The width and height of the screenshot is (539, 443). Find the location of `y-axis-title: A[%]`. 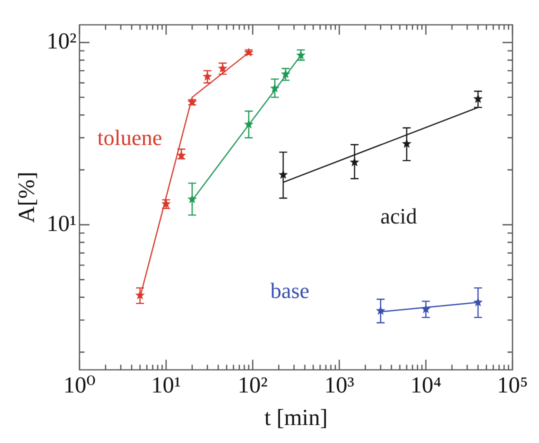

y-axis-title: A[%] is located at coordinates (26, 197).